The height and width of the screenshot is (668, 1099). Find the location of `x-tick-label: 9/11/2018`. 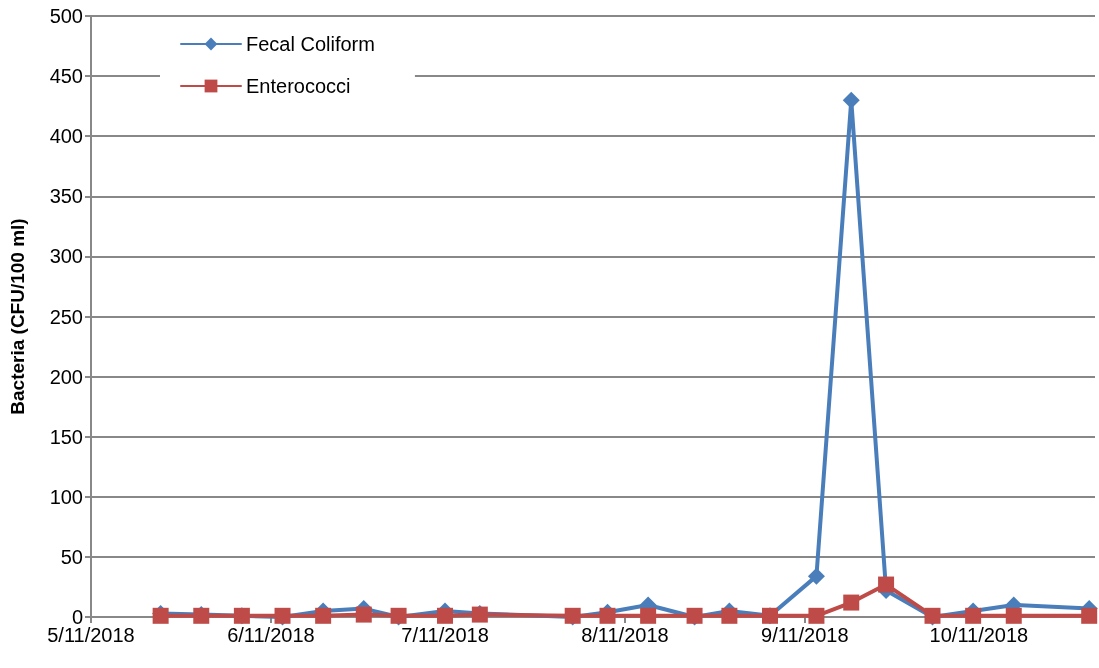

x-tick-label: 9/11/2018 is located at coordinates (805, 635).